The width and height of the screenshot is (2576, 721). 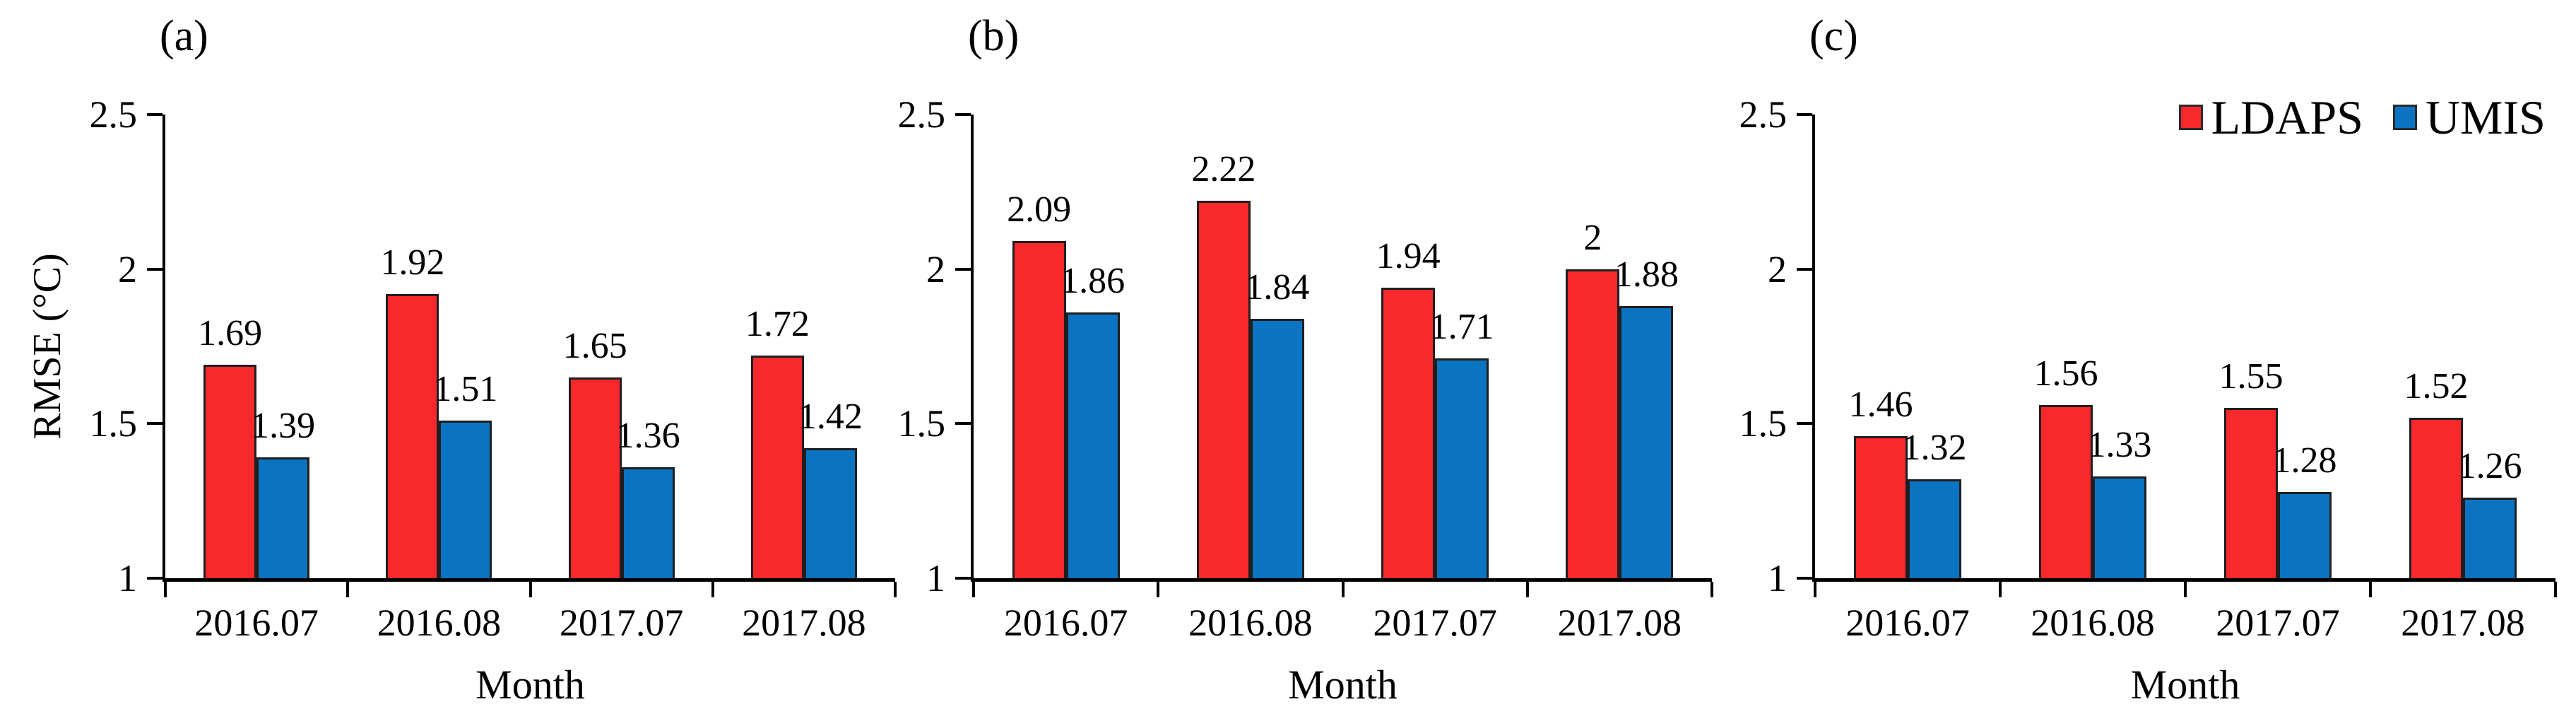 I want to click on bar-value-label: 2.22, so click(x=1223, y=169).